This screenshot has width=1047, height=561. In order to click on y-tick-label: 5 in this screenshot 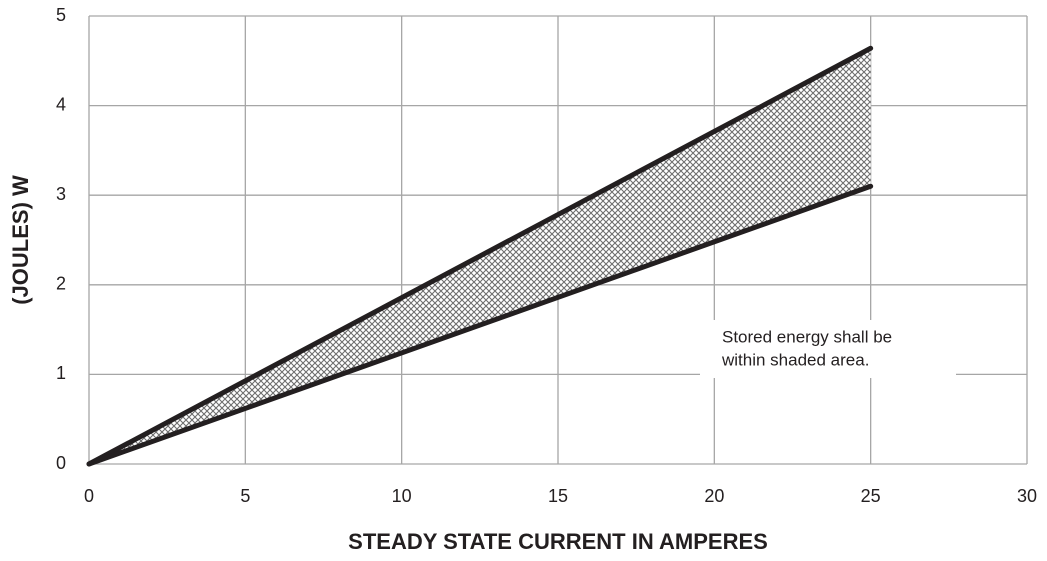, I will do `click(61, 15)`.